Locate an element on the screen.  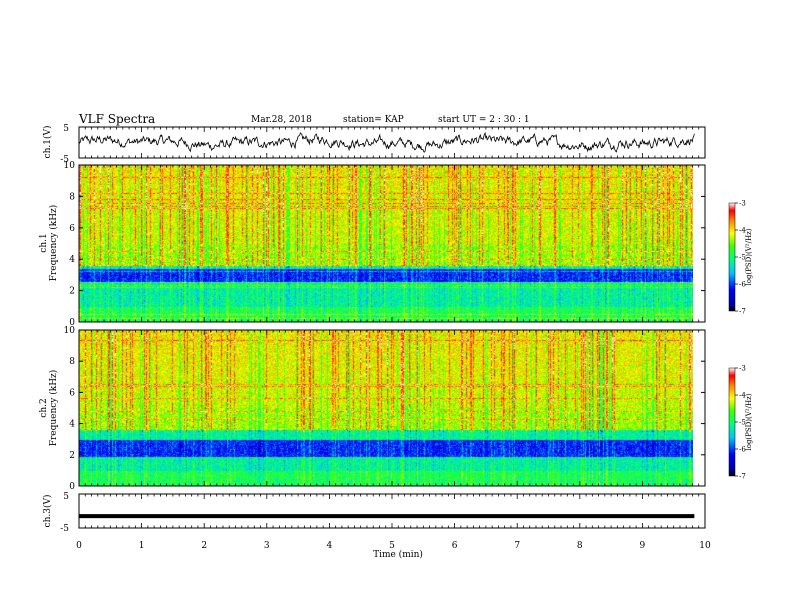
ch2-colorbar-tick-label: -7 is located at coordinates (742, 477).